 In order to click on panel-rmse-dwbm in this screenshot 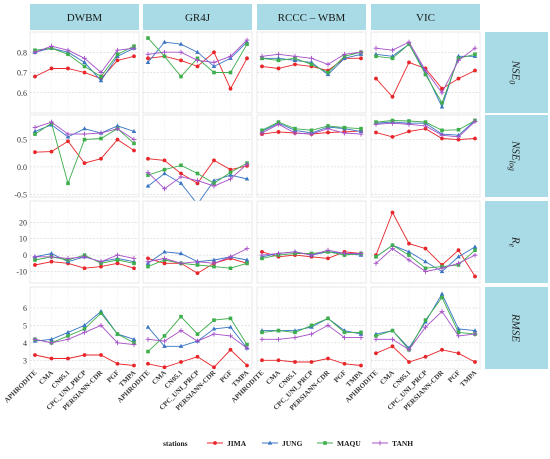, I will do `click(84, 328)`.